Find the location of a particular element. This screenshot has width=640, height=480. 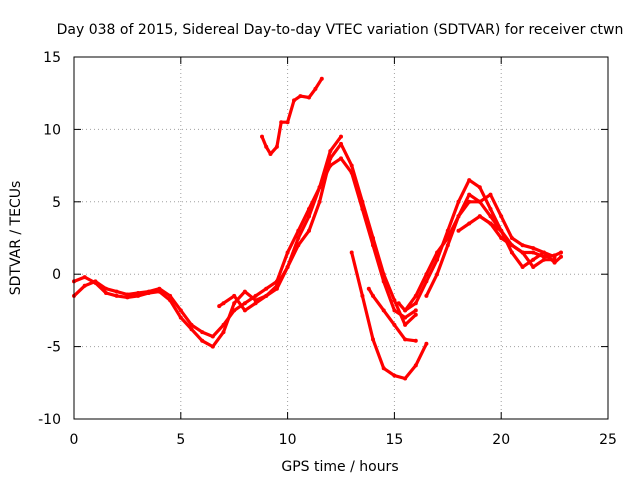

y-tick-label: 5 is located at coordinates (56, 203).